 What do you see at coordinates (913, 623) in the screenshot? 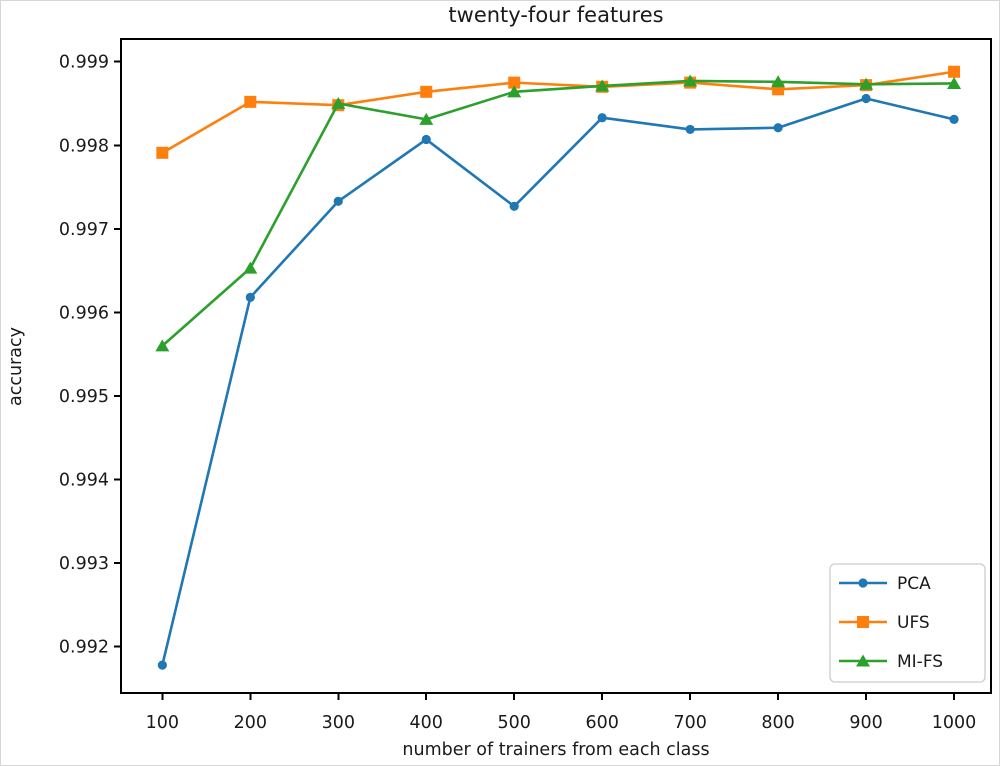
I see `legend-label: UFS` at bounding box center [913, 623].